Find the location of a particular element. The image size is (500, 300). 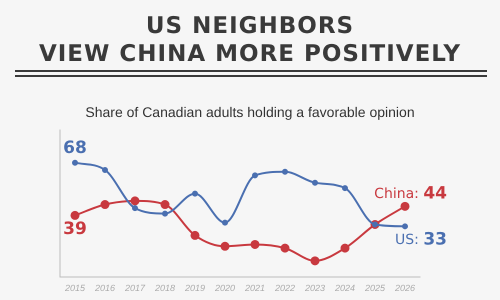

x-tick-label: 2016 is located at coordinates (105, 288).